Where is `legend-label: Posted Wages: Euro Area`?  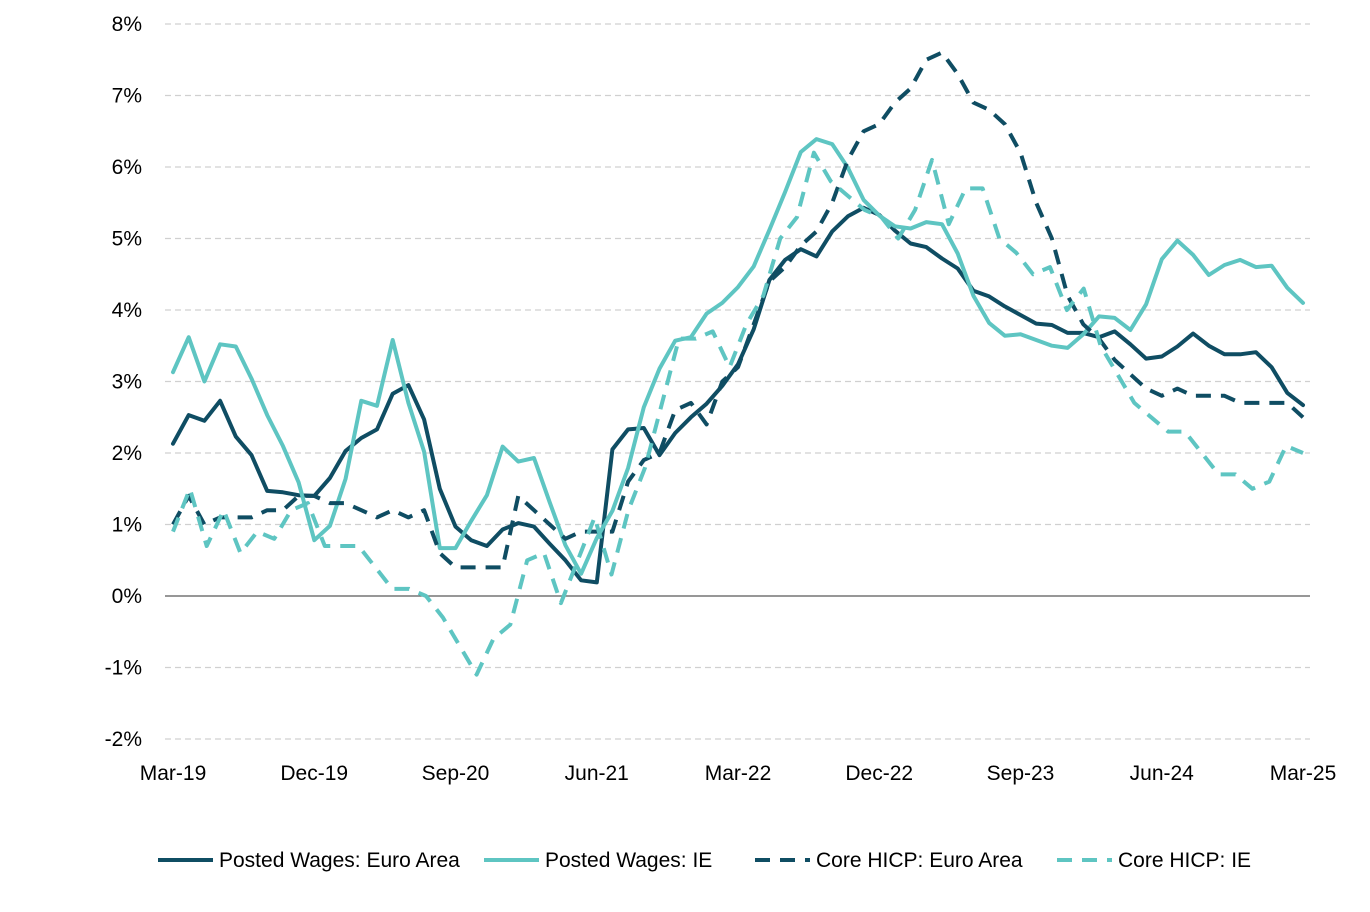 legend-label: Posted Wages: Euro Area is located at coordinates (339, 860).